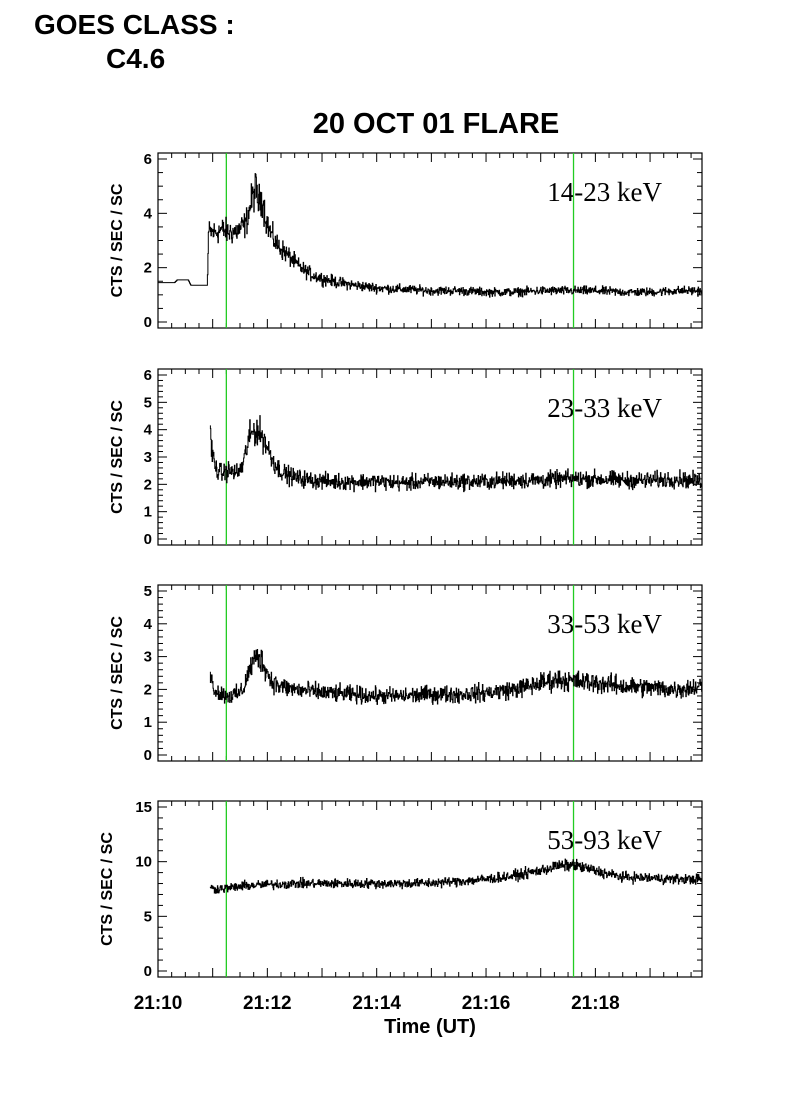 This screenshot has height=1118, width=790. What do you see at coordinates (134, 24) in the screenshot?
I see `goes-class-line1: GOES CLASS :` at bounding box center [134, 24].